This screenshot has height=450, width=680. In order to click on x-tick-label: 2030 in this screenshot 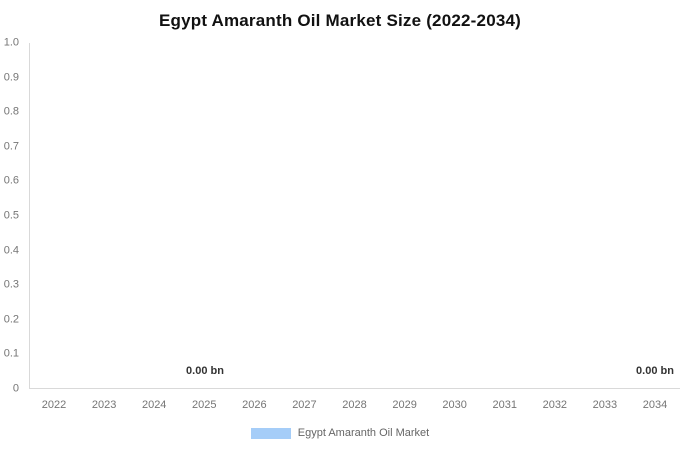, I will do `click(454, 405)`.